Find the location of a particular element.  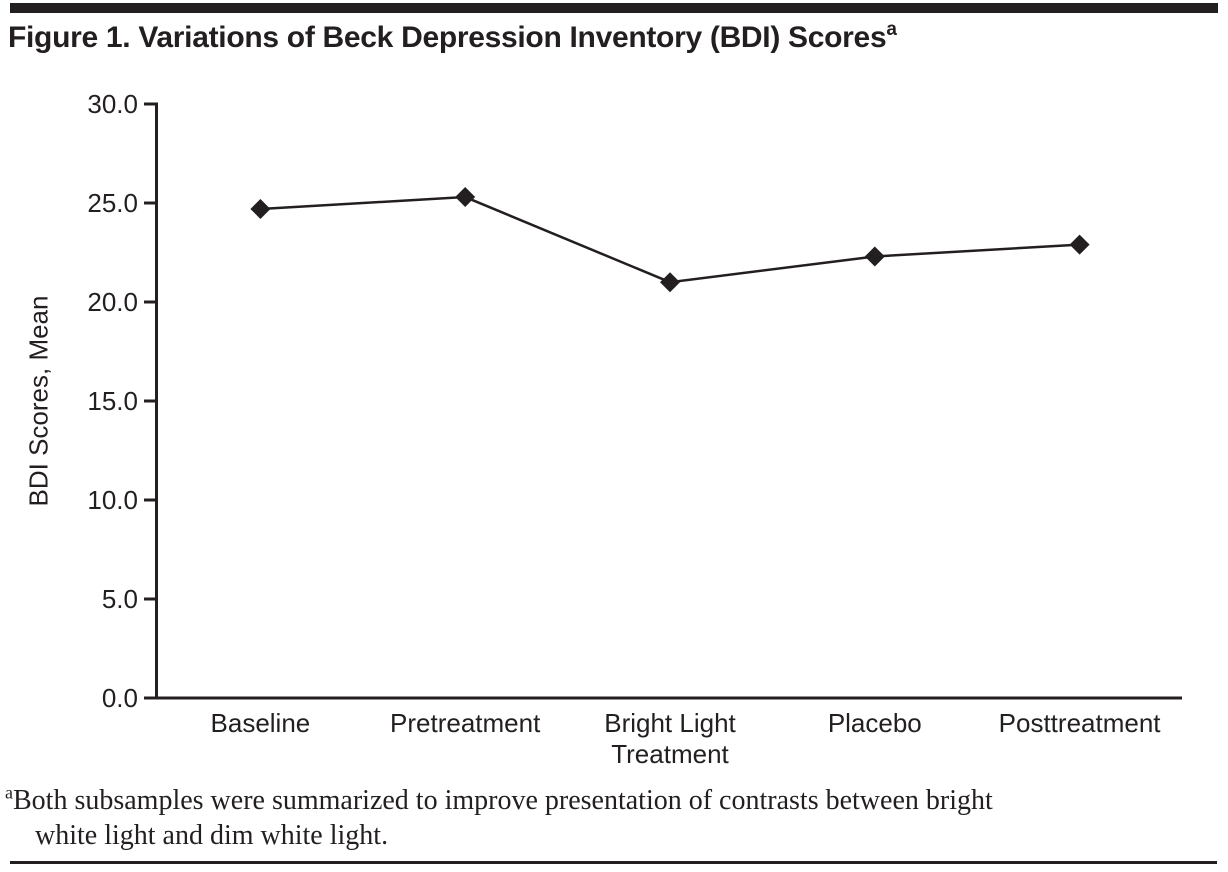

y-axis-title: BDI Scores, Mean is located at coordinates (38, 401).